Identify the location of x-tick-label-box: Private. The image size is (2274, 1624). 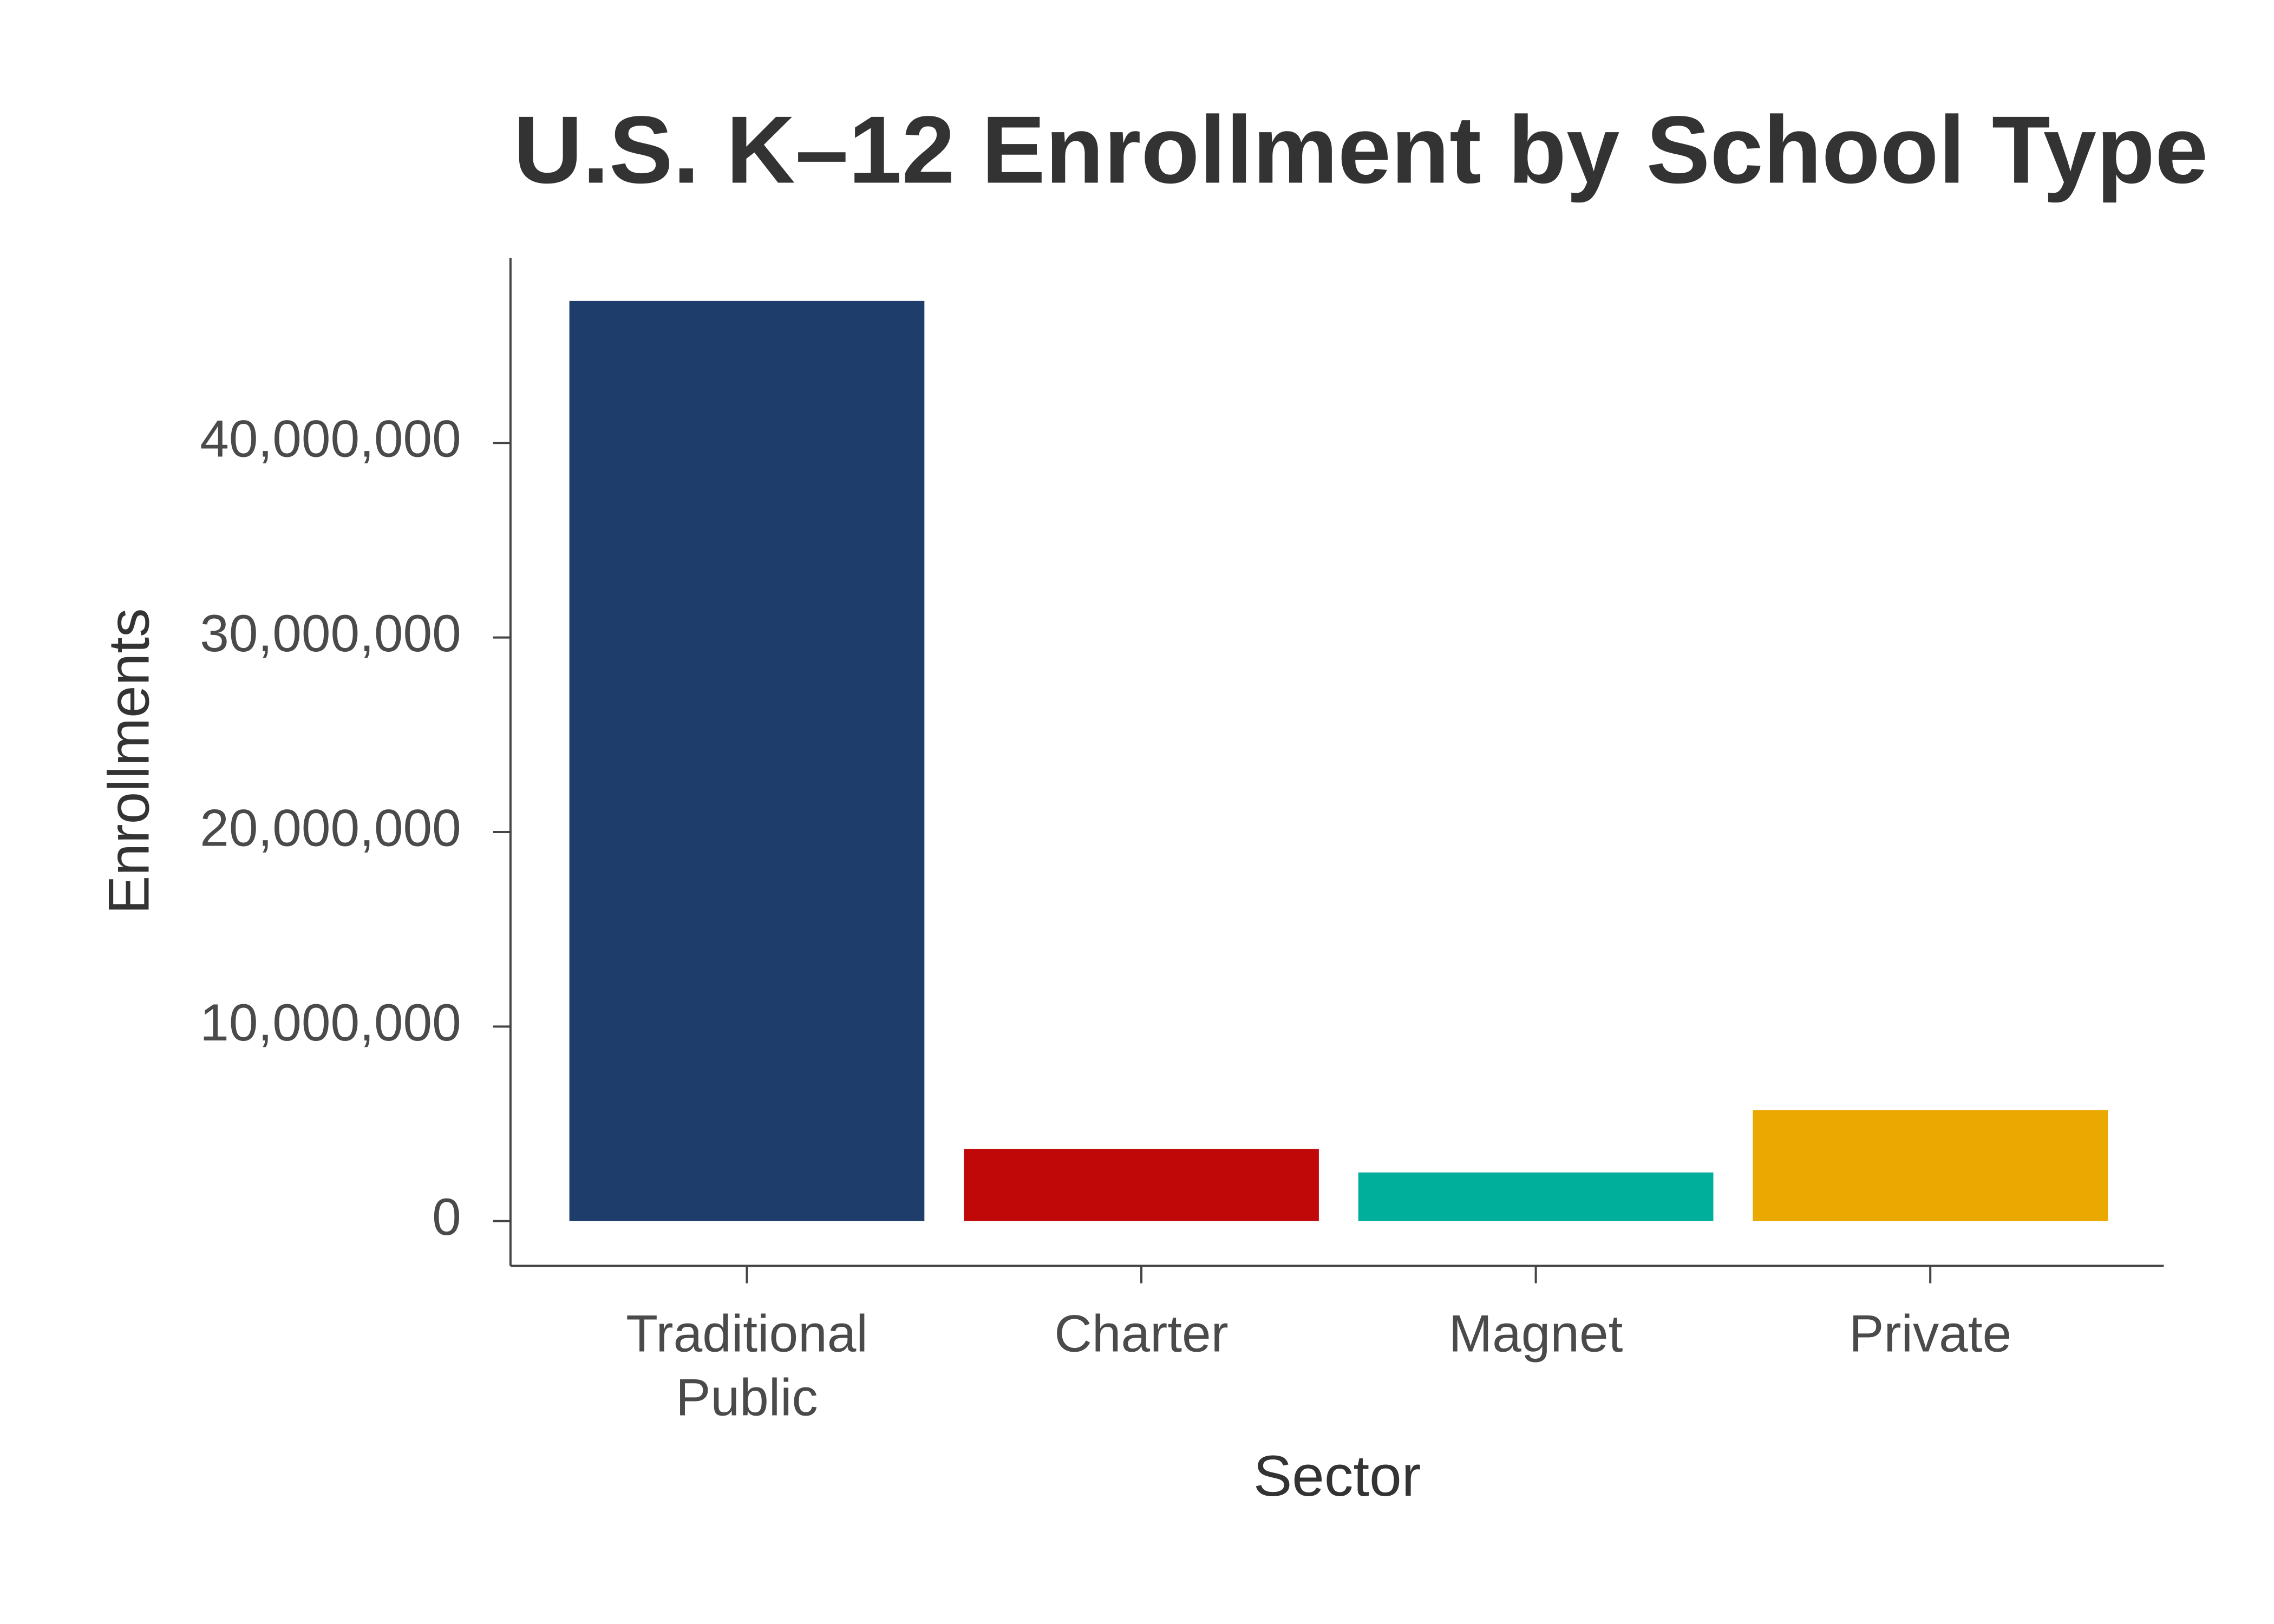
(1931, 1333).